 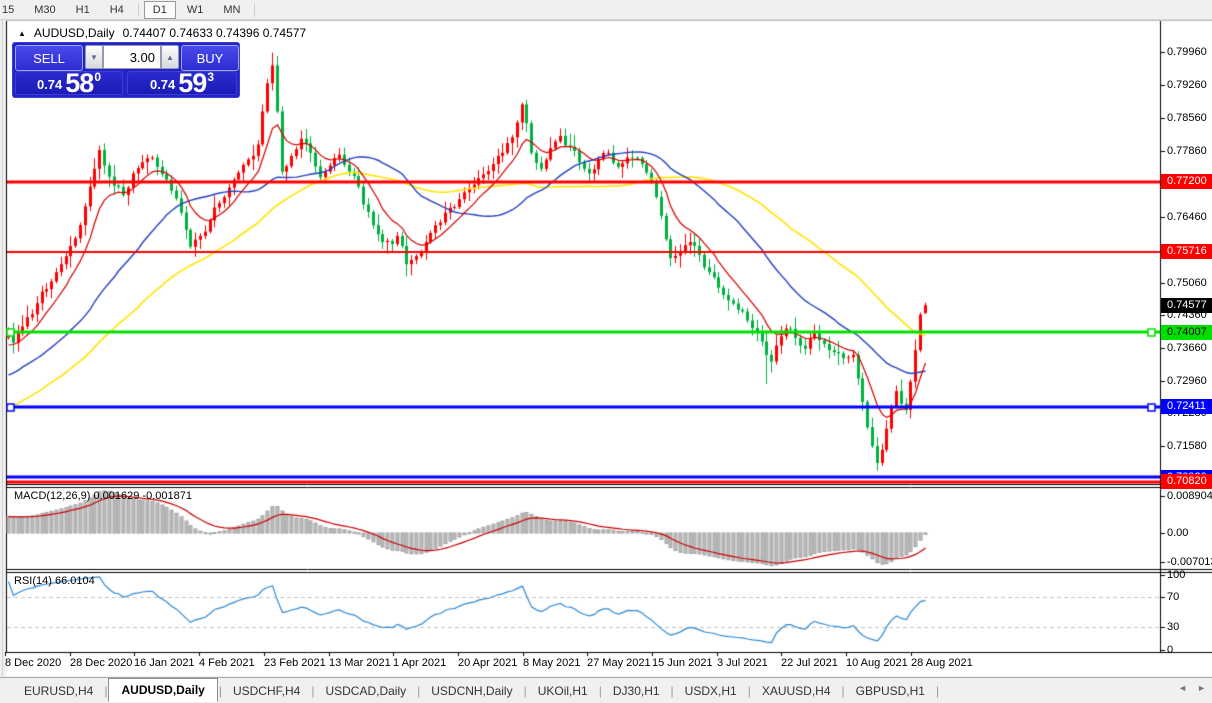 I want to click on timeframe-button-15: 15, so click(x=8, y=9).